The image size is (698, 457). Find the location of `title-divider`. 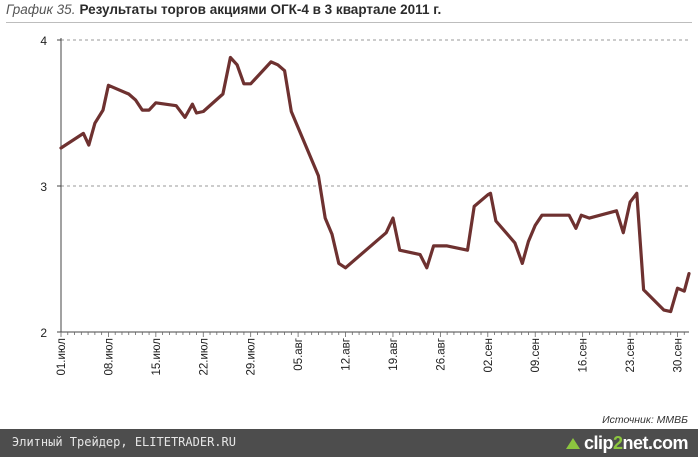

title-divider is located at coordinates (349, 22).